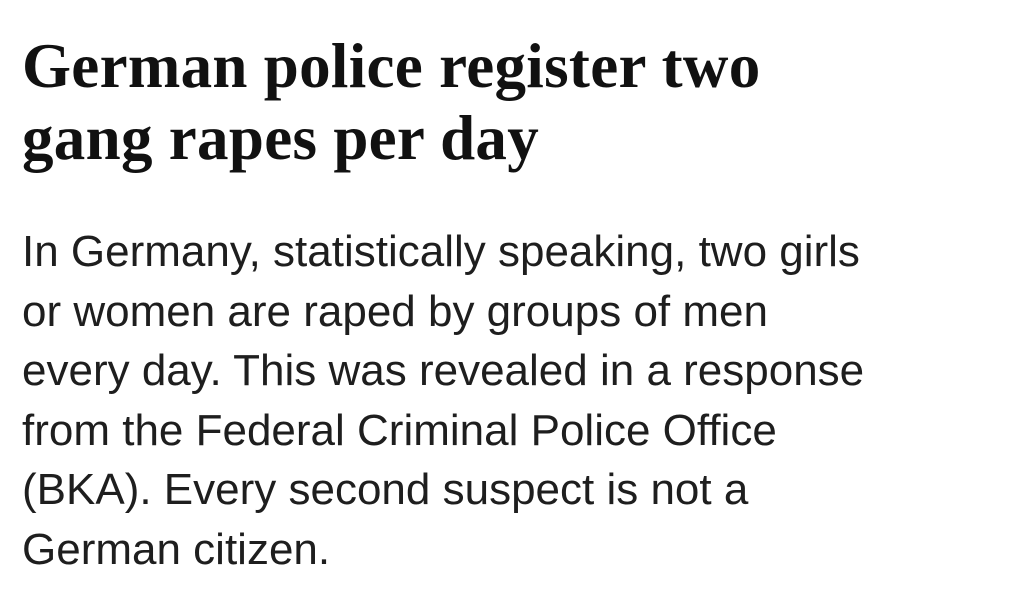 This screenshot has height=603, width=1024. What do you see at coordinates (395, 311) in the screenshot?
I see `paragraph-line: or women are raped by groups of men` at bounding box center [395, 311].